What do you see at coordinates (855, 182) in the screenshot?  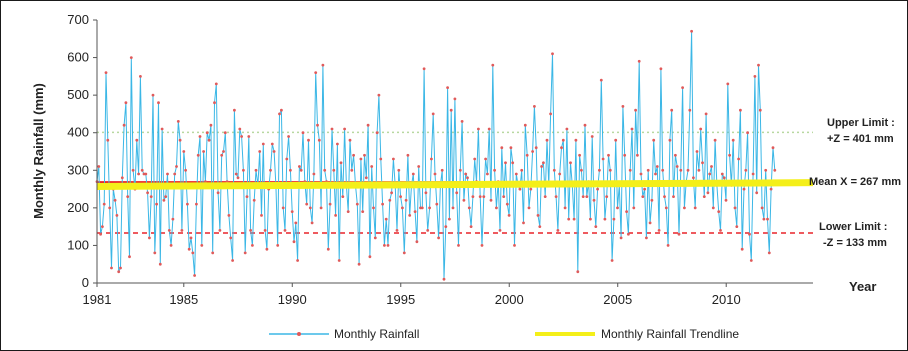 I see `mean-label: Mean X = 267 mm` at bounding box center [855, 182].